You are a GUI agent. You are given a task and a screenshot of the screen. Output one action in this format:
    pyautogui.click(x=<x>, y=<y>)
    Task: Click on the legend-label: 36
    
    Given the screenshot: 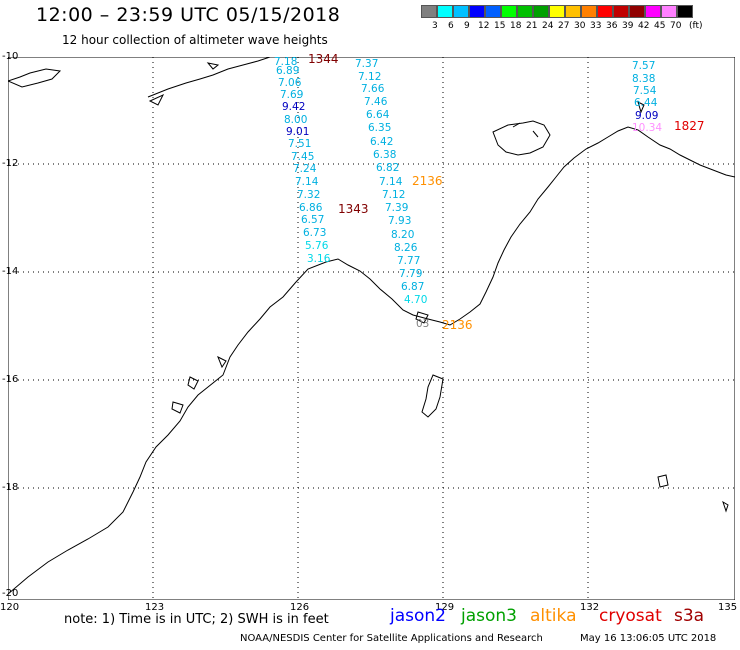 What is the action you would take?
    pyautogui.click(x=612, y=26)
    